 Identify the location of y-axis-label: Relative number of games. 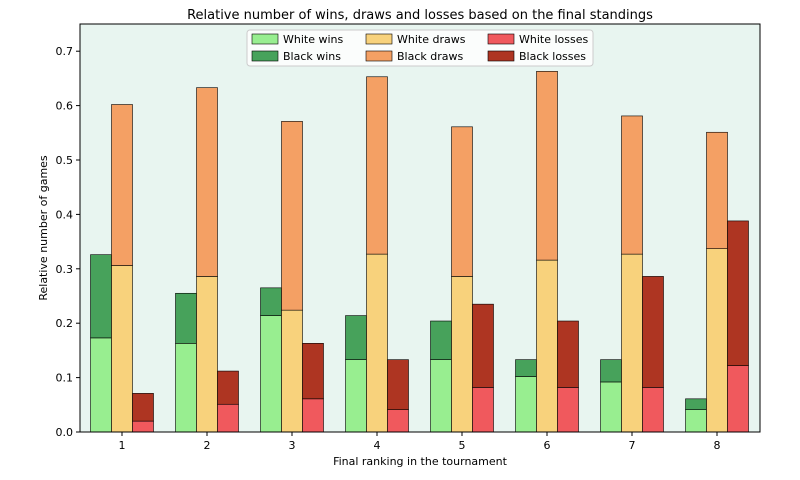
(43, 228).